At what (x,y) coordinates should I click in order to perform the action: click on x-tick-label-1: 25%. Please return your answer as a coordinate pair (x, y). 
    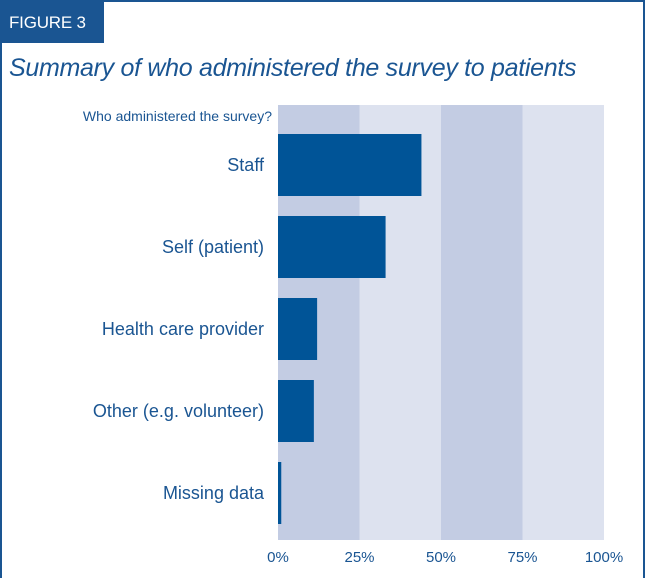
    Looking at the image, I should click on (359, 557).